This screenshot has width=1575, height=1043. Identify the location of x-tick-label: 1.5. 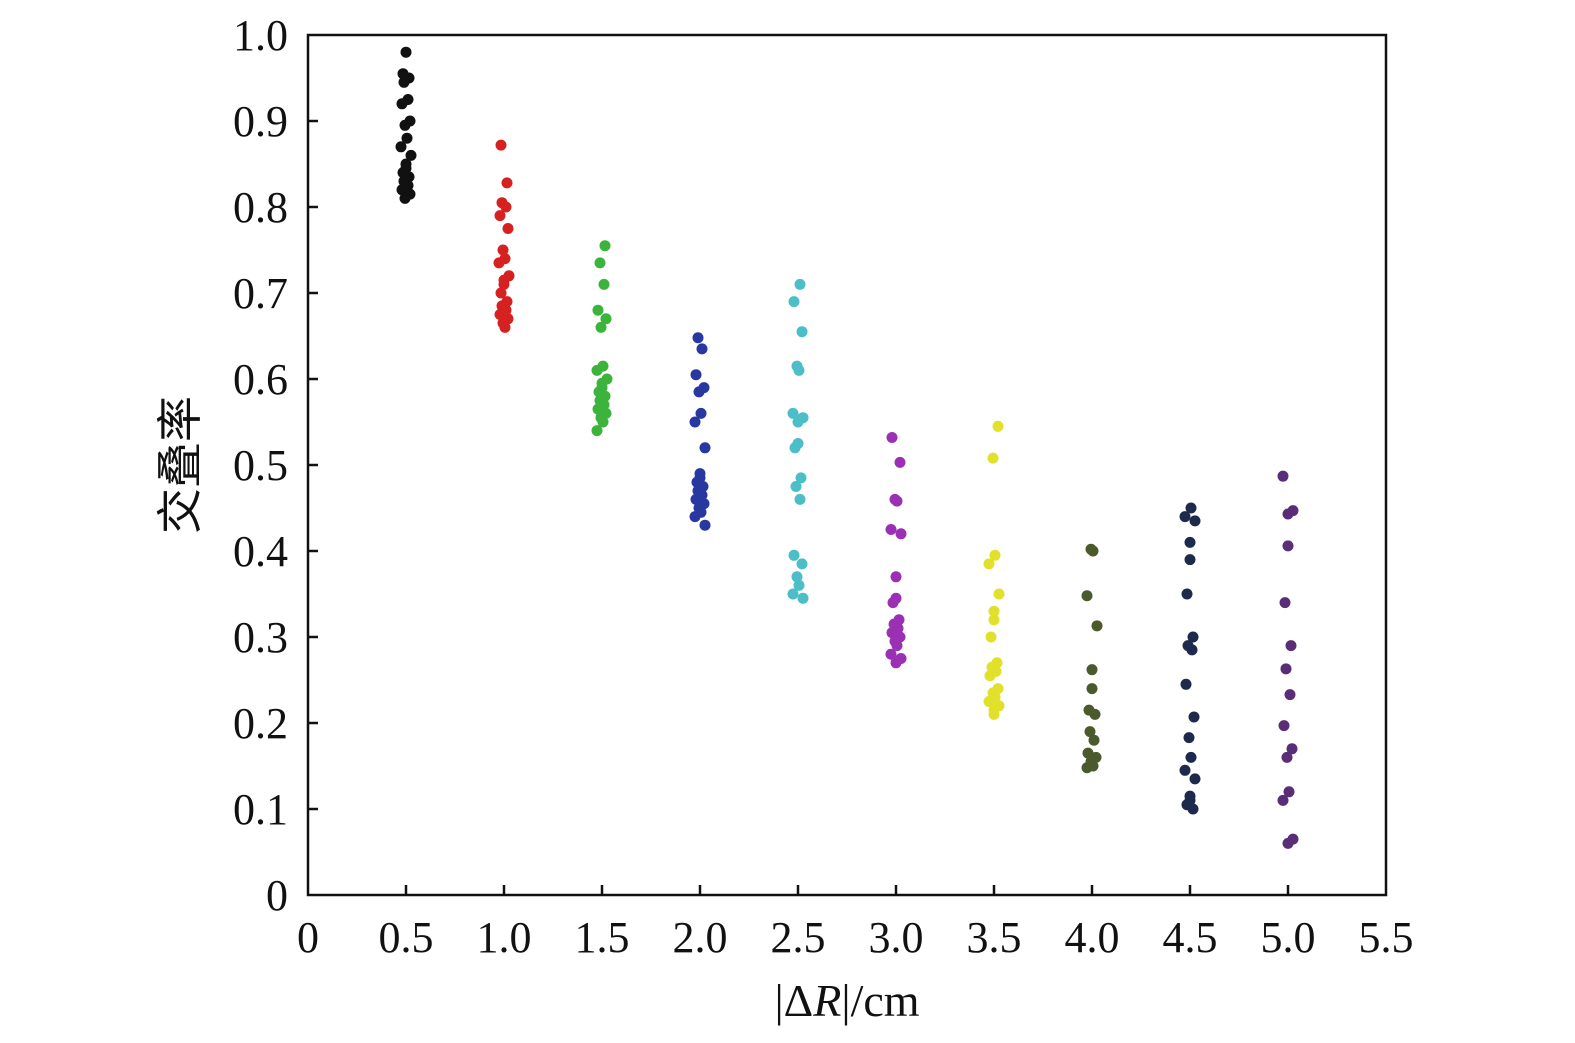
(602, 937).